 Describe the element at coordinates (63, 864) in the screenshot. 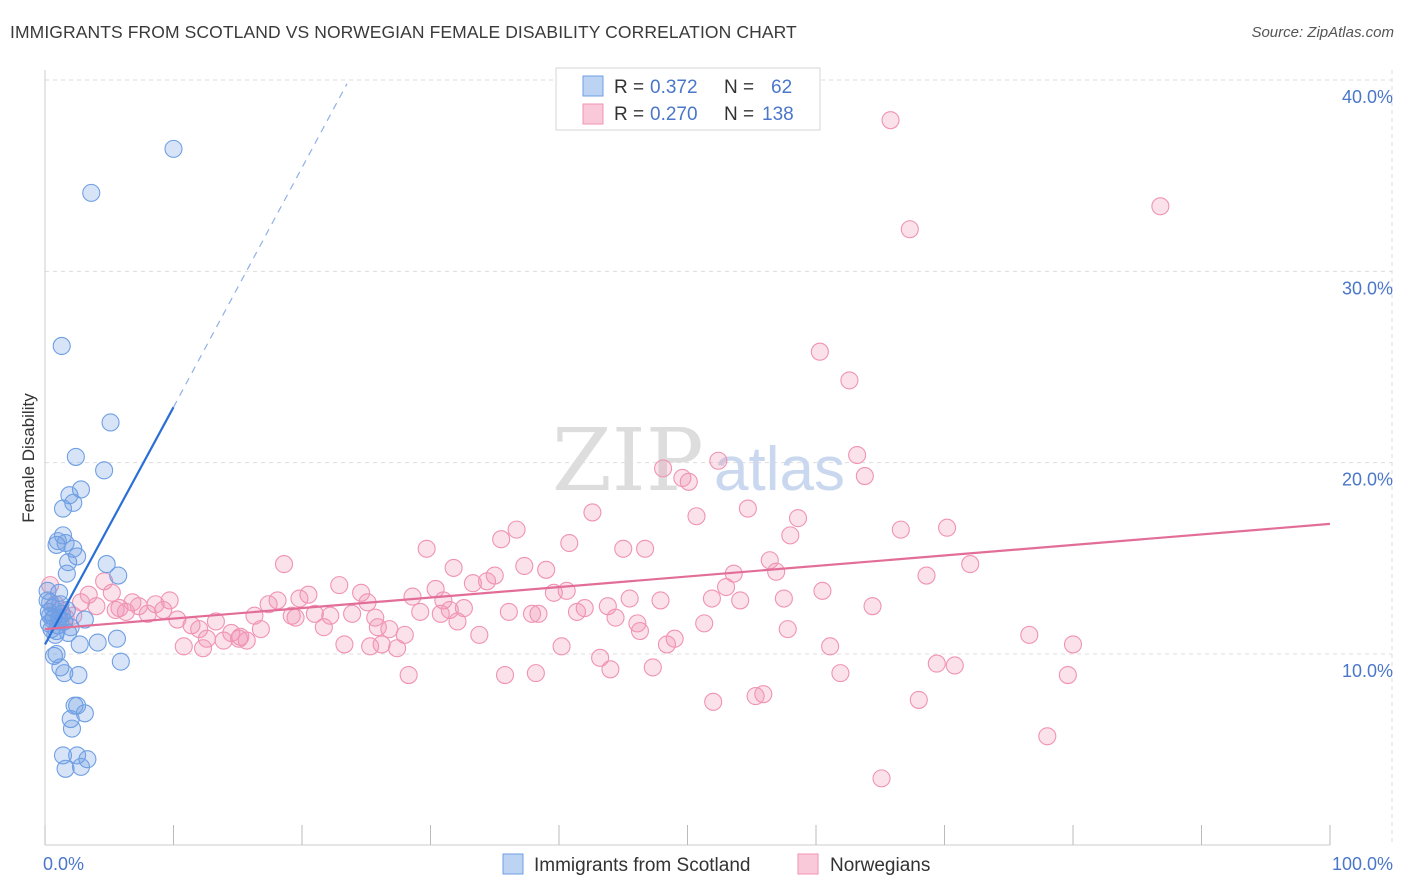

I see `x-tick-label-0: 0.0%` at that location.